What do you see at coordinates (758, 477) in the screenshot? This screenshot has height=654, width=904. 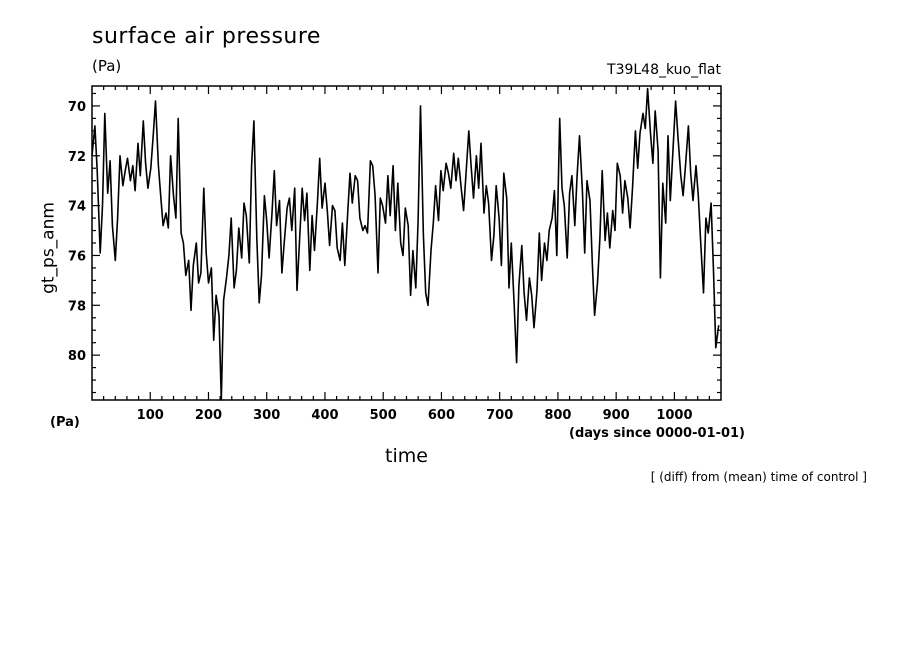 I see `comparison-note: [ (diff) from (mean) time of control ]` at bounding box center [758, 477].